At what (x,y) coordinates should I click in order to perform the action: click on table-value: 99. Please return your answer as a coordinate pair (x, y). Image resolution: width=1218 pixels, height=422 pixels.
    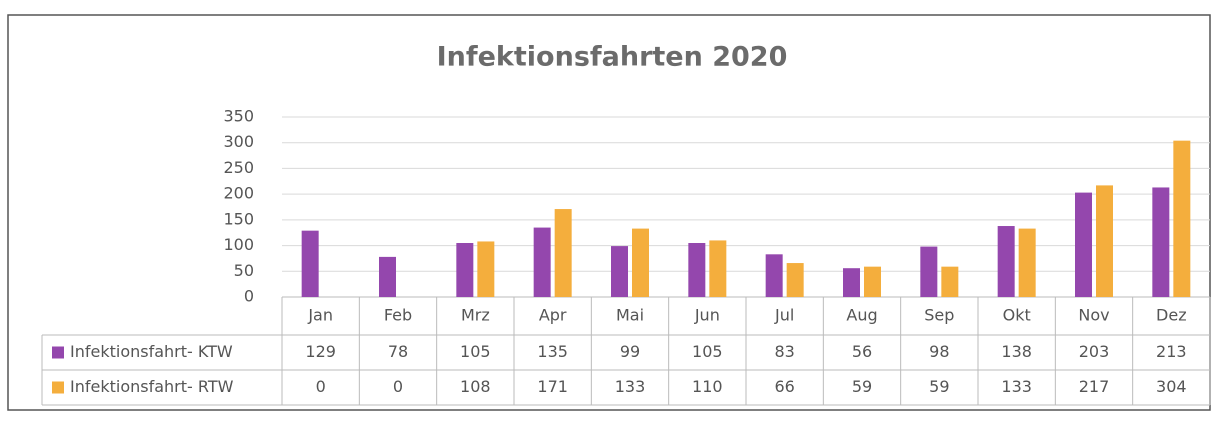
    Looking at the image, I should click on (630, 351).